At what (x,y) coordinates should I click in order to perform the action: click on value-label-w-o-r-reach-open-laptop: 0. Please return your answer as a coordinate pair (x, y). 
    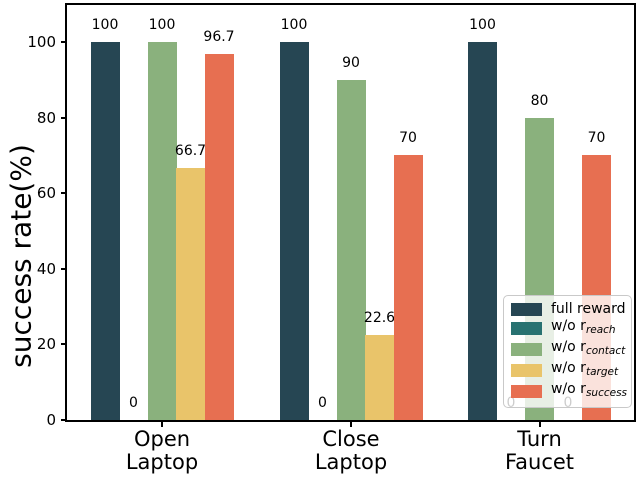
    Looking at the image, I should click on (133, 403).